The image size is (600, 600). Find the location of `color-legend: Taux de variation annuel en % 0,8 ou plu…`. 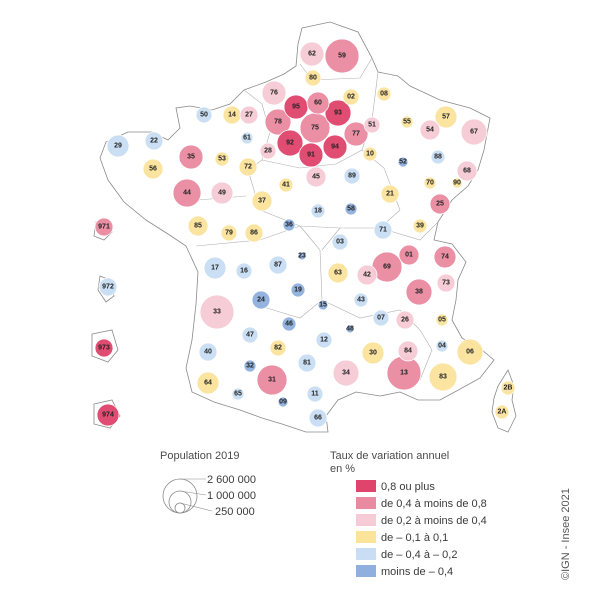

color-legend: Taux de variation annuel en % 0,8 ou plu… is located at coordinates (408, 514).